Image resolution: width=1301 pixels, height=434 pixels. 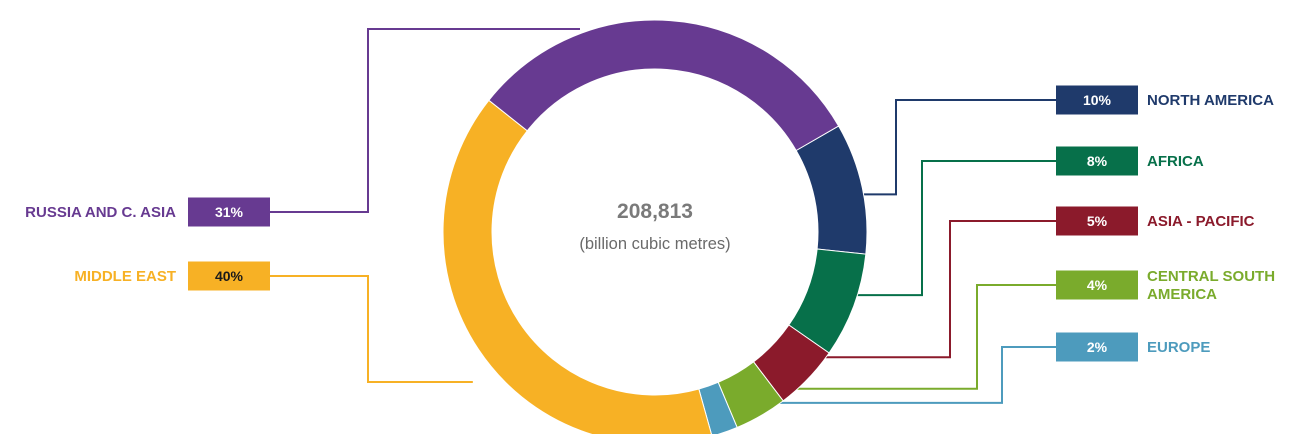 What do you see at coordinates (1182, 294) in the screenshot?
I see `name-label-central-south-america-line-2: AMERICA` at bounding box center [1182, 294].